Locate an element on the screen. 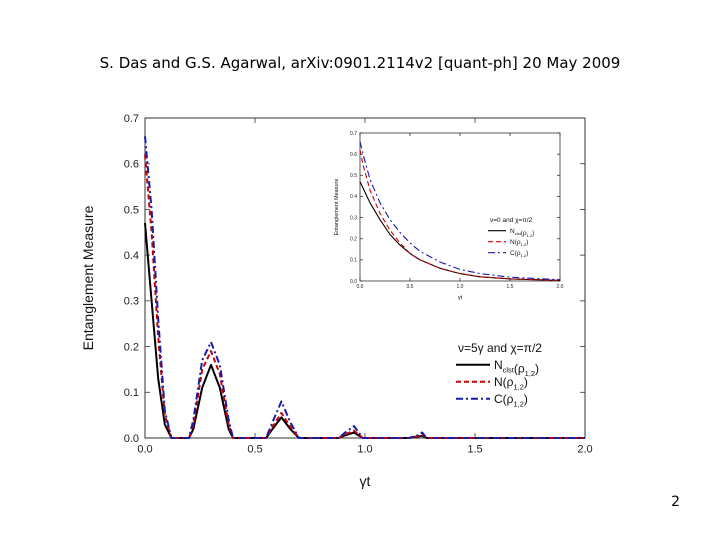  main-x-axis-label: γt is located at coordinates (365, 481).